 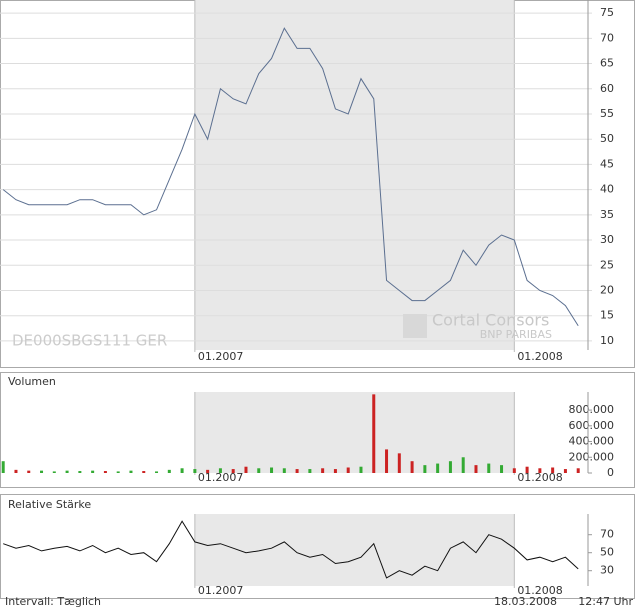 I want to click on y-tick-label: 55, so click(x=607, y=113).